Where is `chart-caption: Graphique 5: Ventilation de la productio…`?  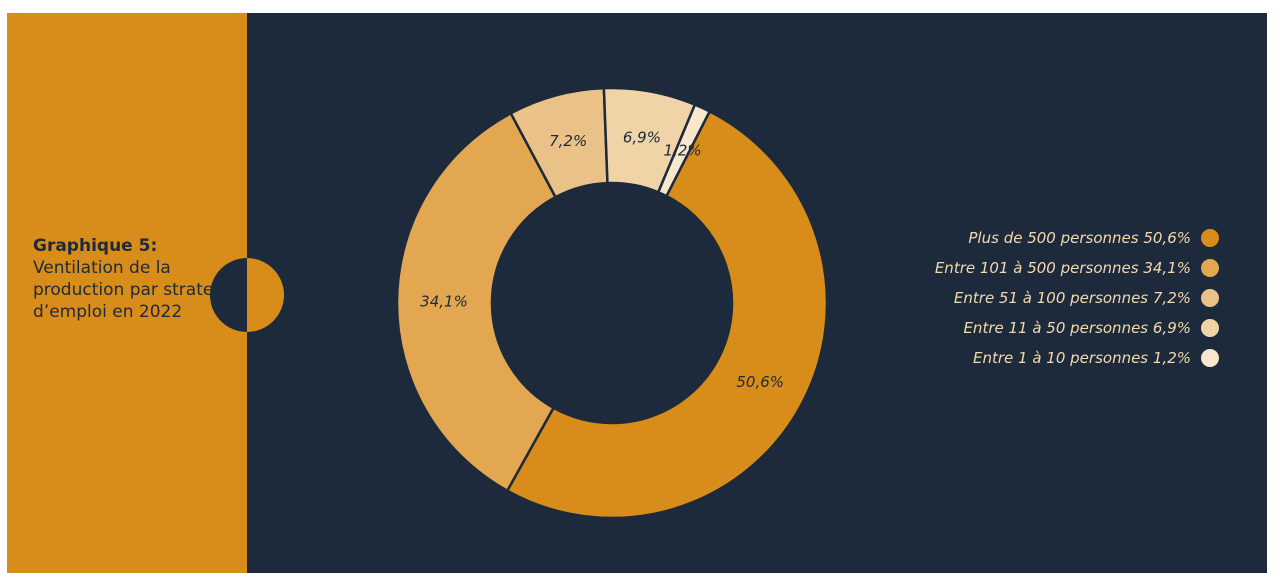
chart-caption: Graphique 5: Ventilation de la productio… is located at coordinates (128, 279).